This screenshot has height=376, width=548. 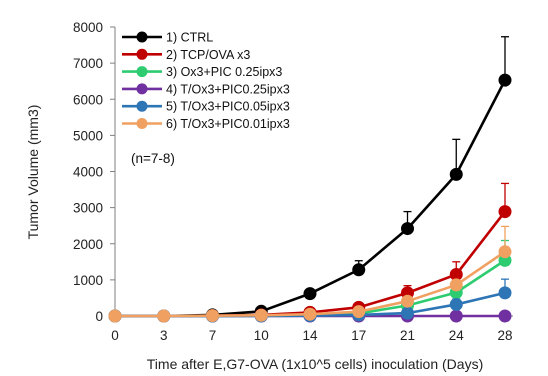 I want to click on x-tick-label: 17, so click(x=358, y=335).